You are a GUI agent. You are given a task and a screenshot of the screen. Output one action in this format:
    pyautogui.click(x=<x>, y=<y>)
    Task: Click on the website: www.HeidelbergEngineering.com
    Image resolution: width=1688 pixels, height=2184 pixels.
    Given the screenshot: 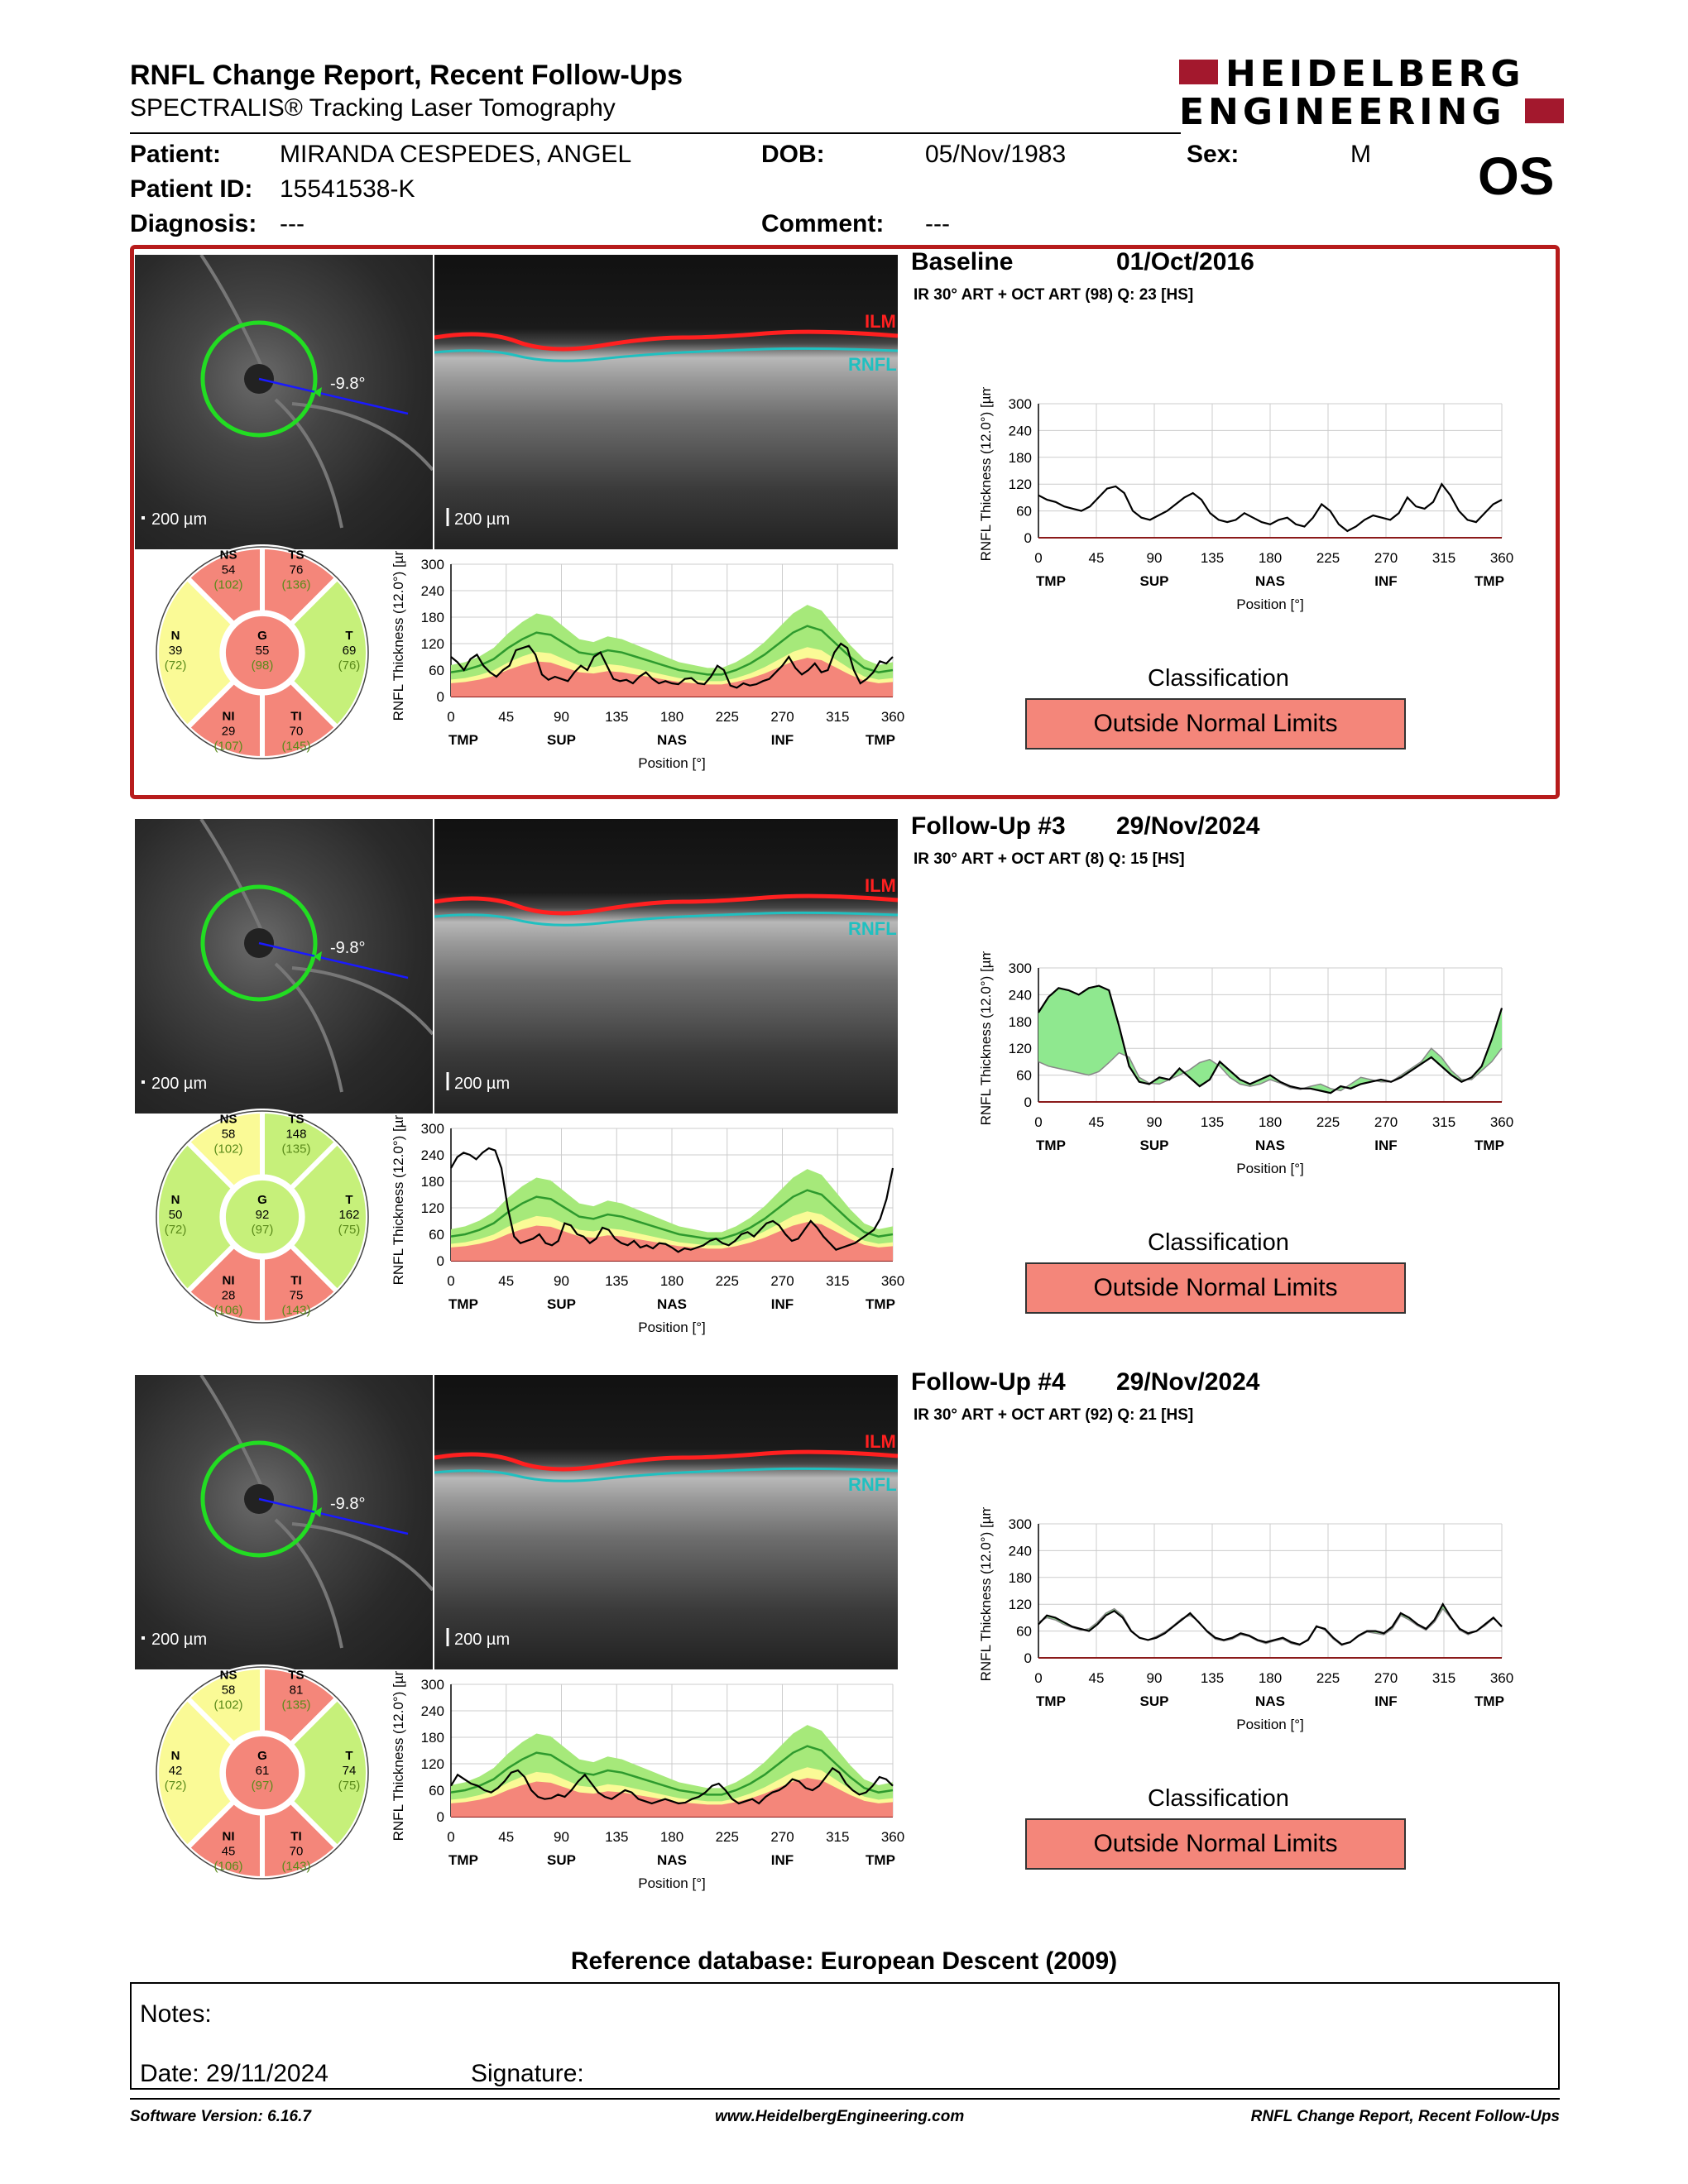 What is the action you would take?
    pyautogui.click(x=840, y=2116)
    